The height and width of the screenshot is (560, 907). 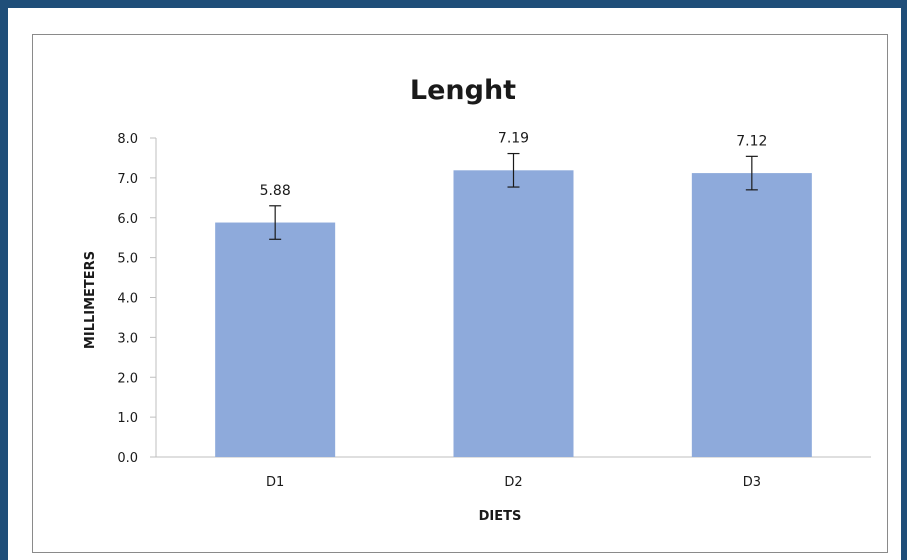 I want to click on data-label: 7.12, so click(x=751, y=141).